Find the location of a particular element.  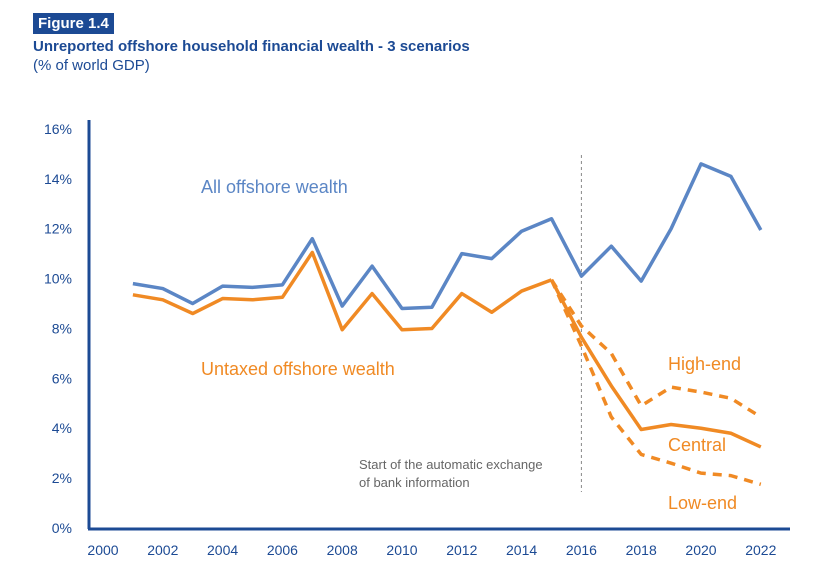

all-offshore-label: All offshore wealth is located at coordinates (274, 187).